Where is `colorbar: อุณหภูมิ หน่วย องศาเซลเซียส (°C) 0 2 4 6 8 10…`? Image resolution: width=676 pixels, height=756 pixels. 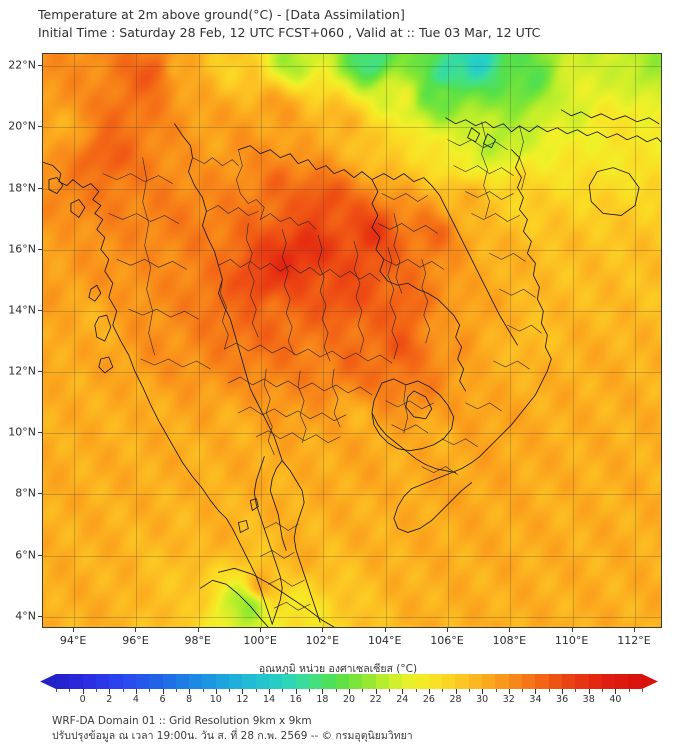
colorbar: อุณหภูมิ หน่วย องศาเซลเซียส (°C) 0 2 4 6 8 10… is located at coordinates (338, 683).